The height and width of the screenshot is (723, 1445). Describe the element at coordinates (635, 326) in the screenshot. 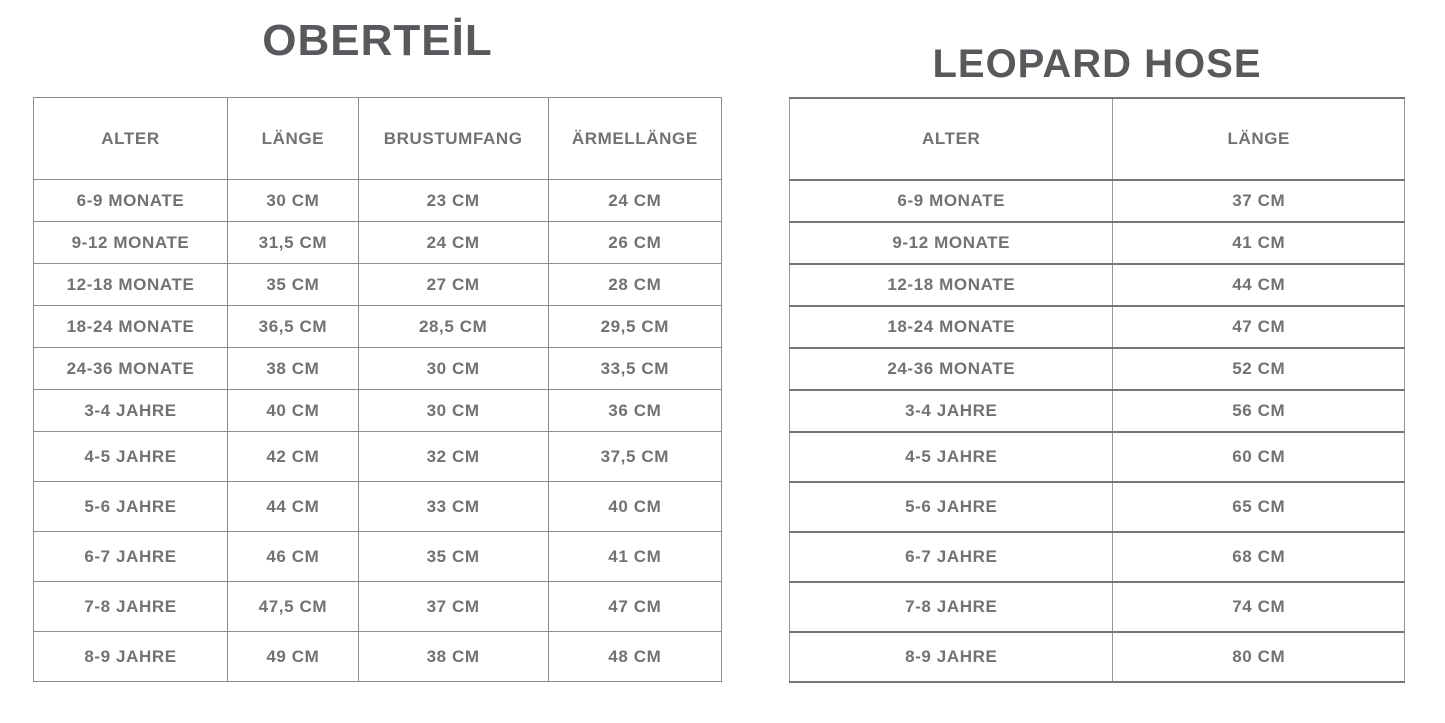

I see `cell: 29,5 CM` at that location.